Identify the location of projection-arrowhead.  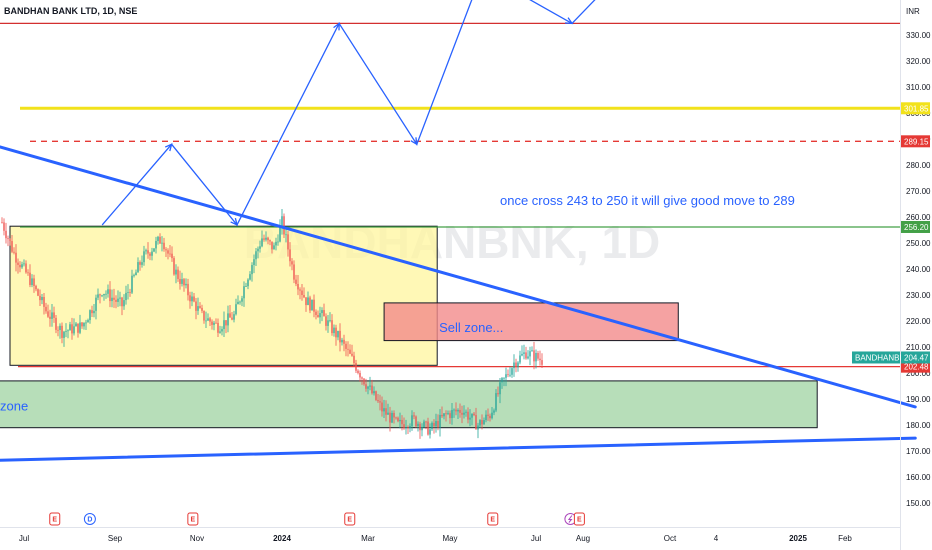
(414, 141).